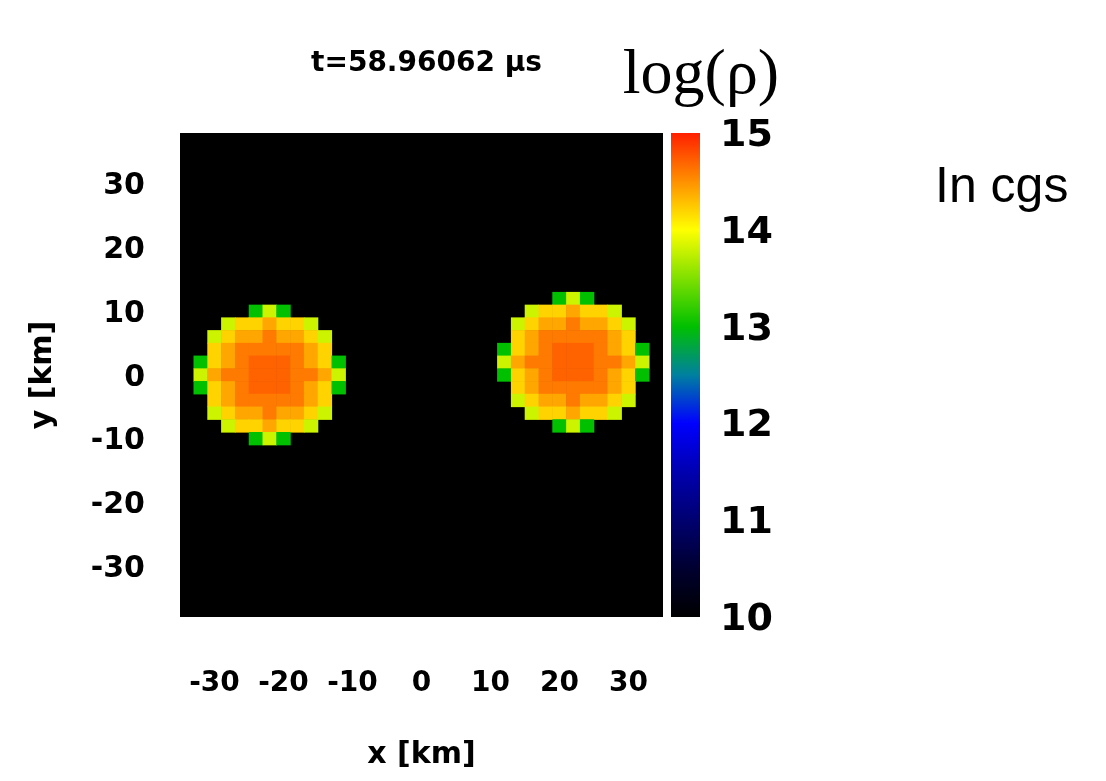  Describe the element at coordinates (117, 439) in the screenshot. I see `y-tick-label: -10` at that location.